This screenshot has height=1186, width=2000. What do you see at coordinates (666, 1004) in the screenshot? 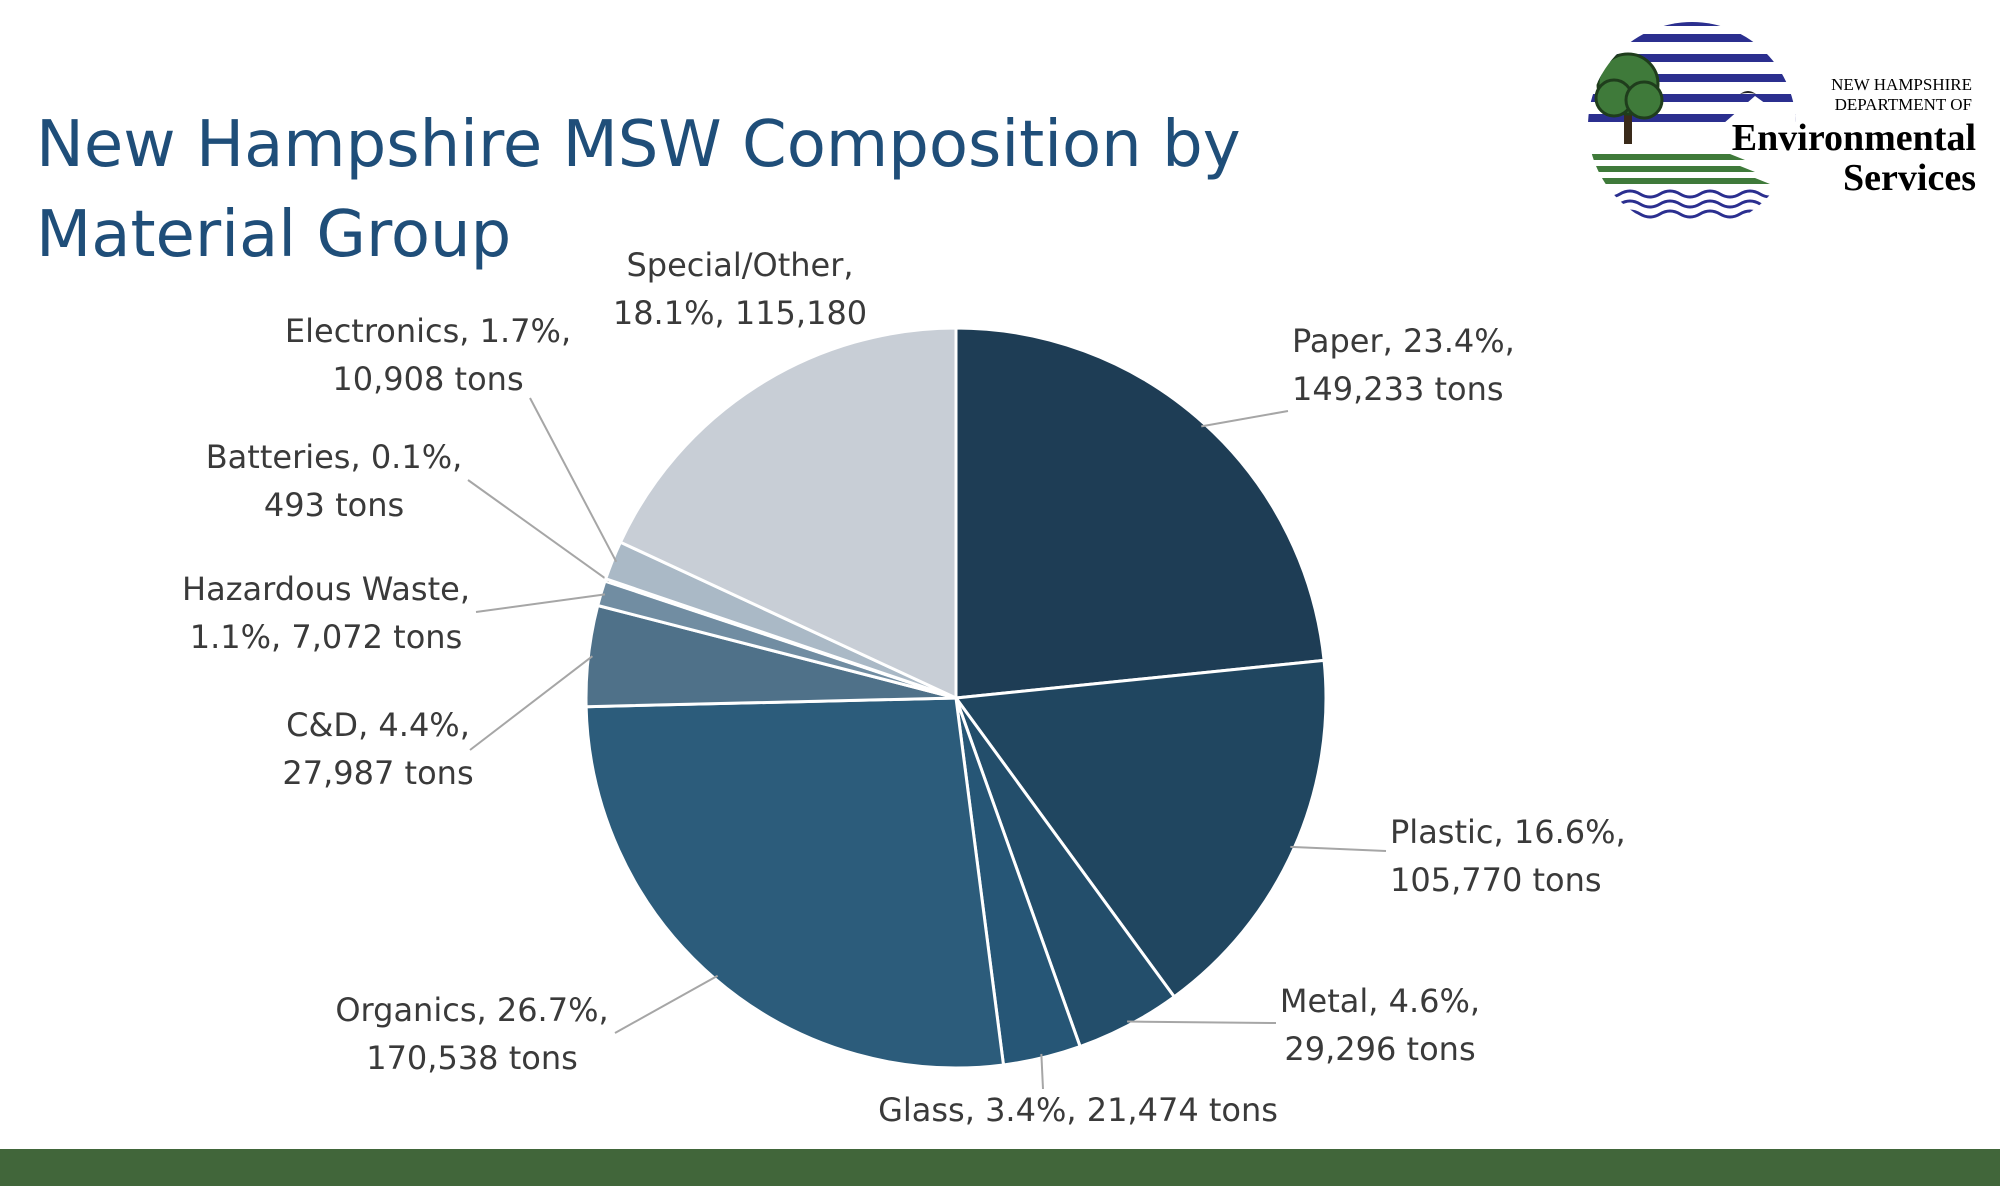
I see `leader-line-organics` at bounding box center [666, 1004].